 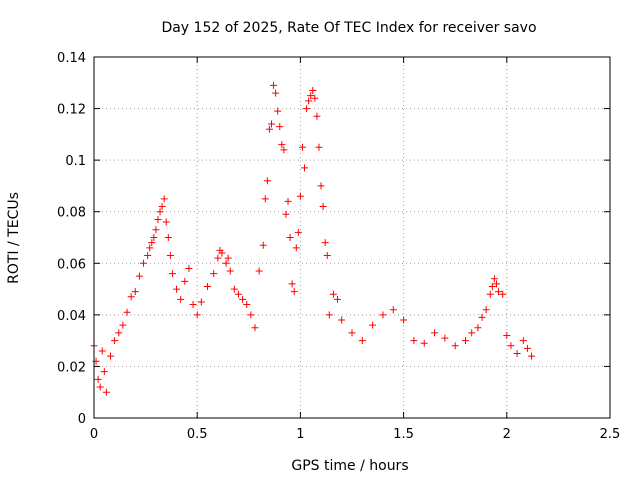 I want to click on x-tick-label: 0, so click(x=94, y=434).